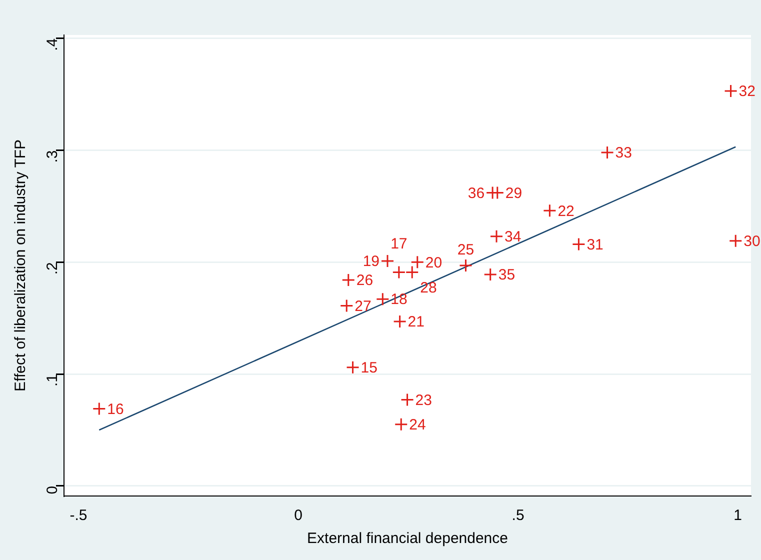 Image resolution: width=761 pixels, height=560 pixels. I want to click on x-axis-title: External financial dependence, so click(407, 539).